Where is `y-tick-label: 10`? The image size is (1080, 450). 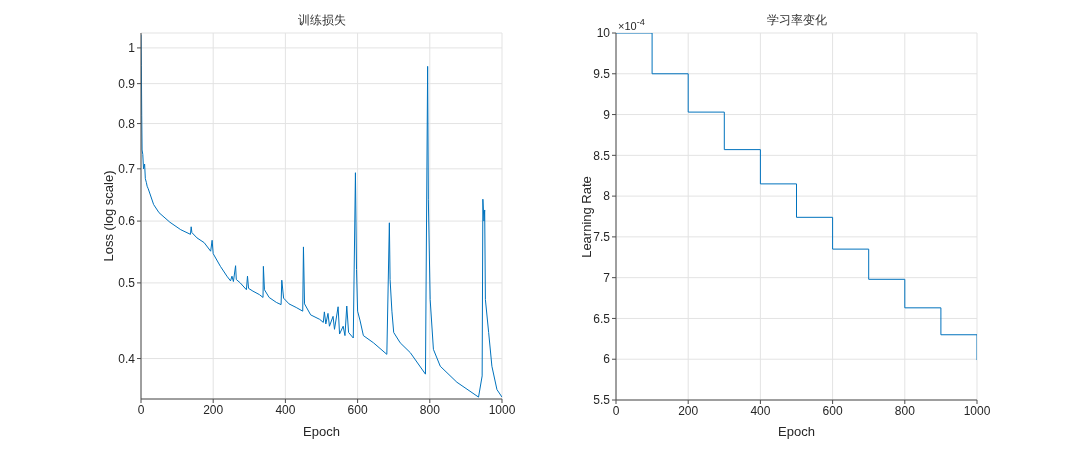
y-tick-label: 10 is located at coordinates (603, 33).